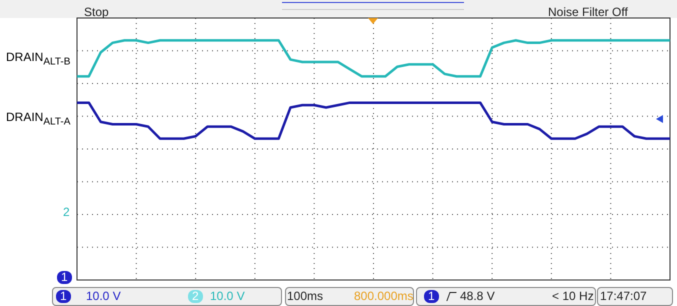  I want to click on text: 100ms, so click(305, 296).